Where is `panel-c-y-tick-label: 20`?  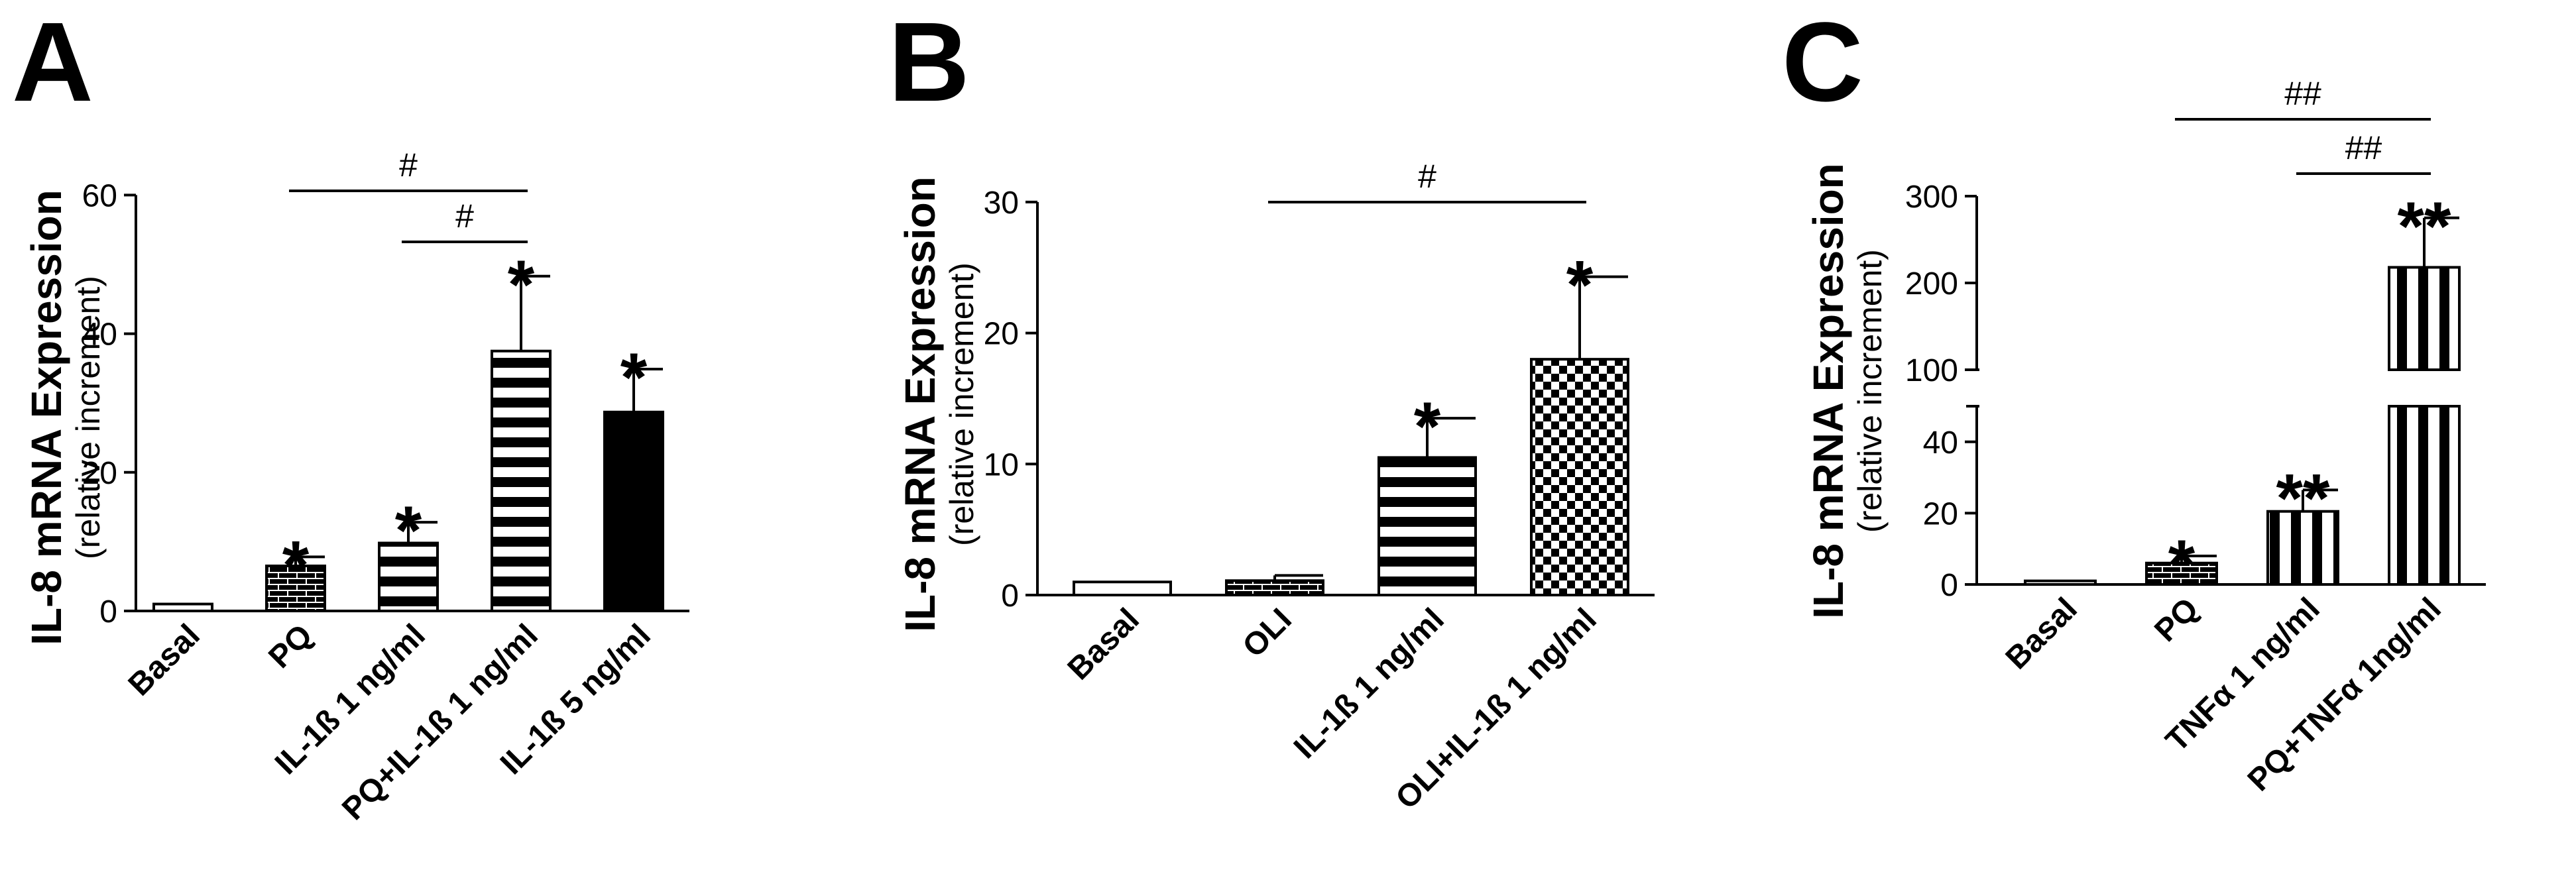
panel-c-y-tick-label: 20 is located at coordinates (1941, 513).